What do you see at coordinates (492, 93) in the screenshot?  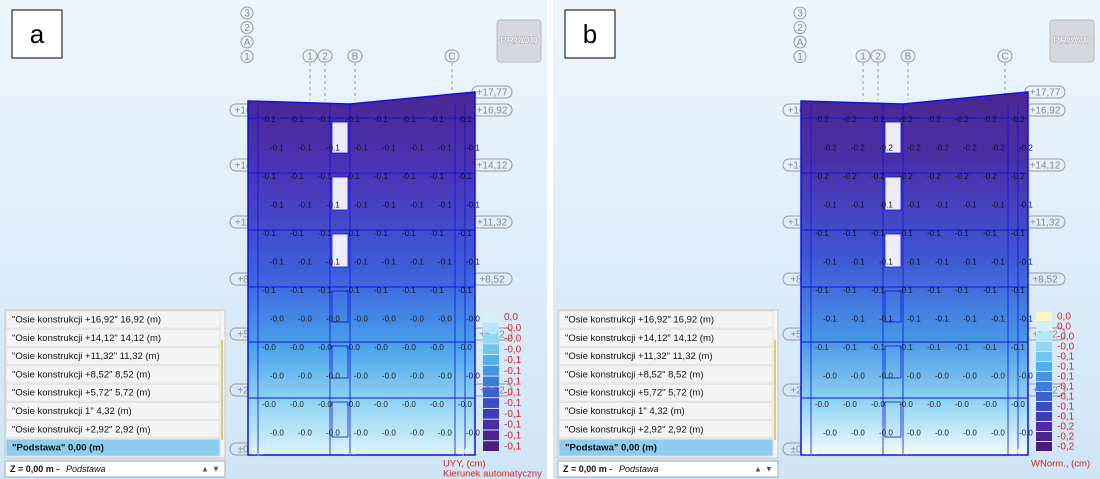 I see `level-label: +17,77` at bounding box center [492, 93].